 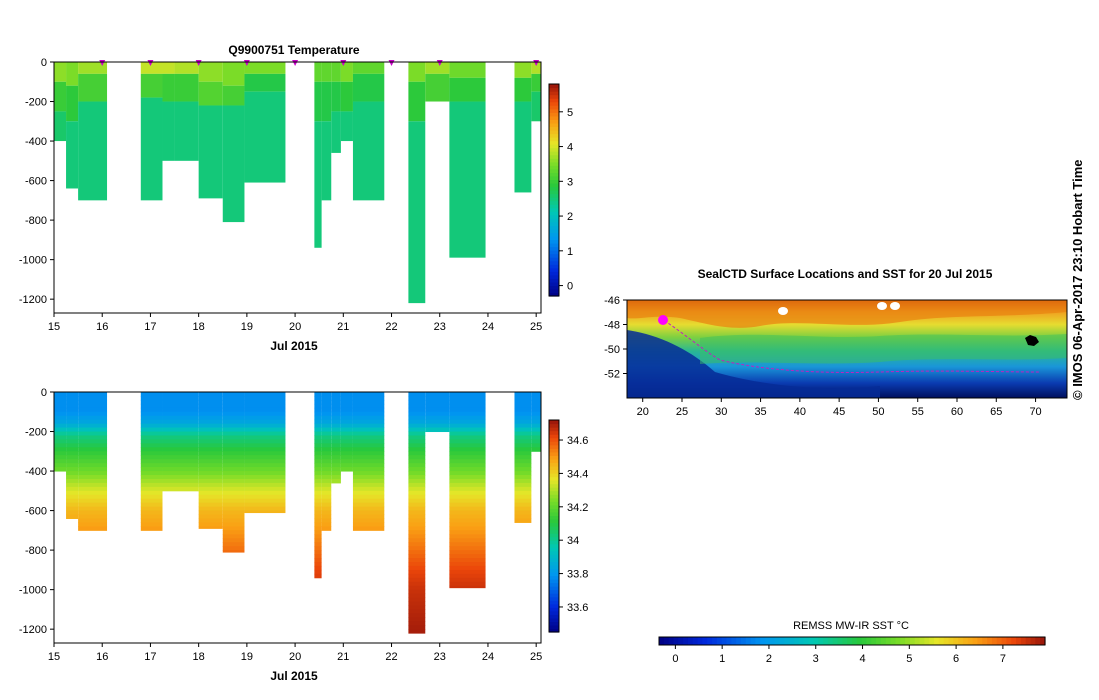 I want to click on colorbar-tick-label: 3, so click(x=570, y=182).